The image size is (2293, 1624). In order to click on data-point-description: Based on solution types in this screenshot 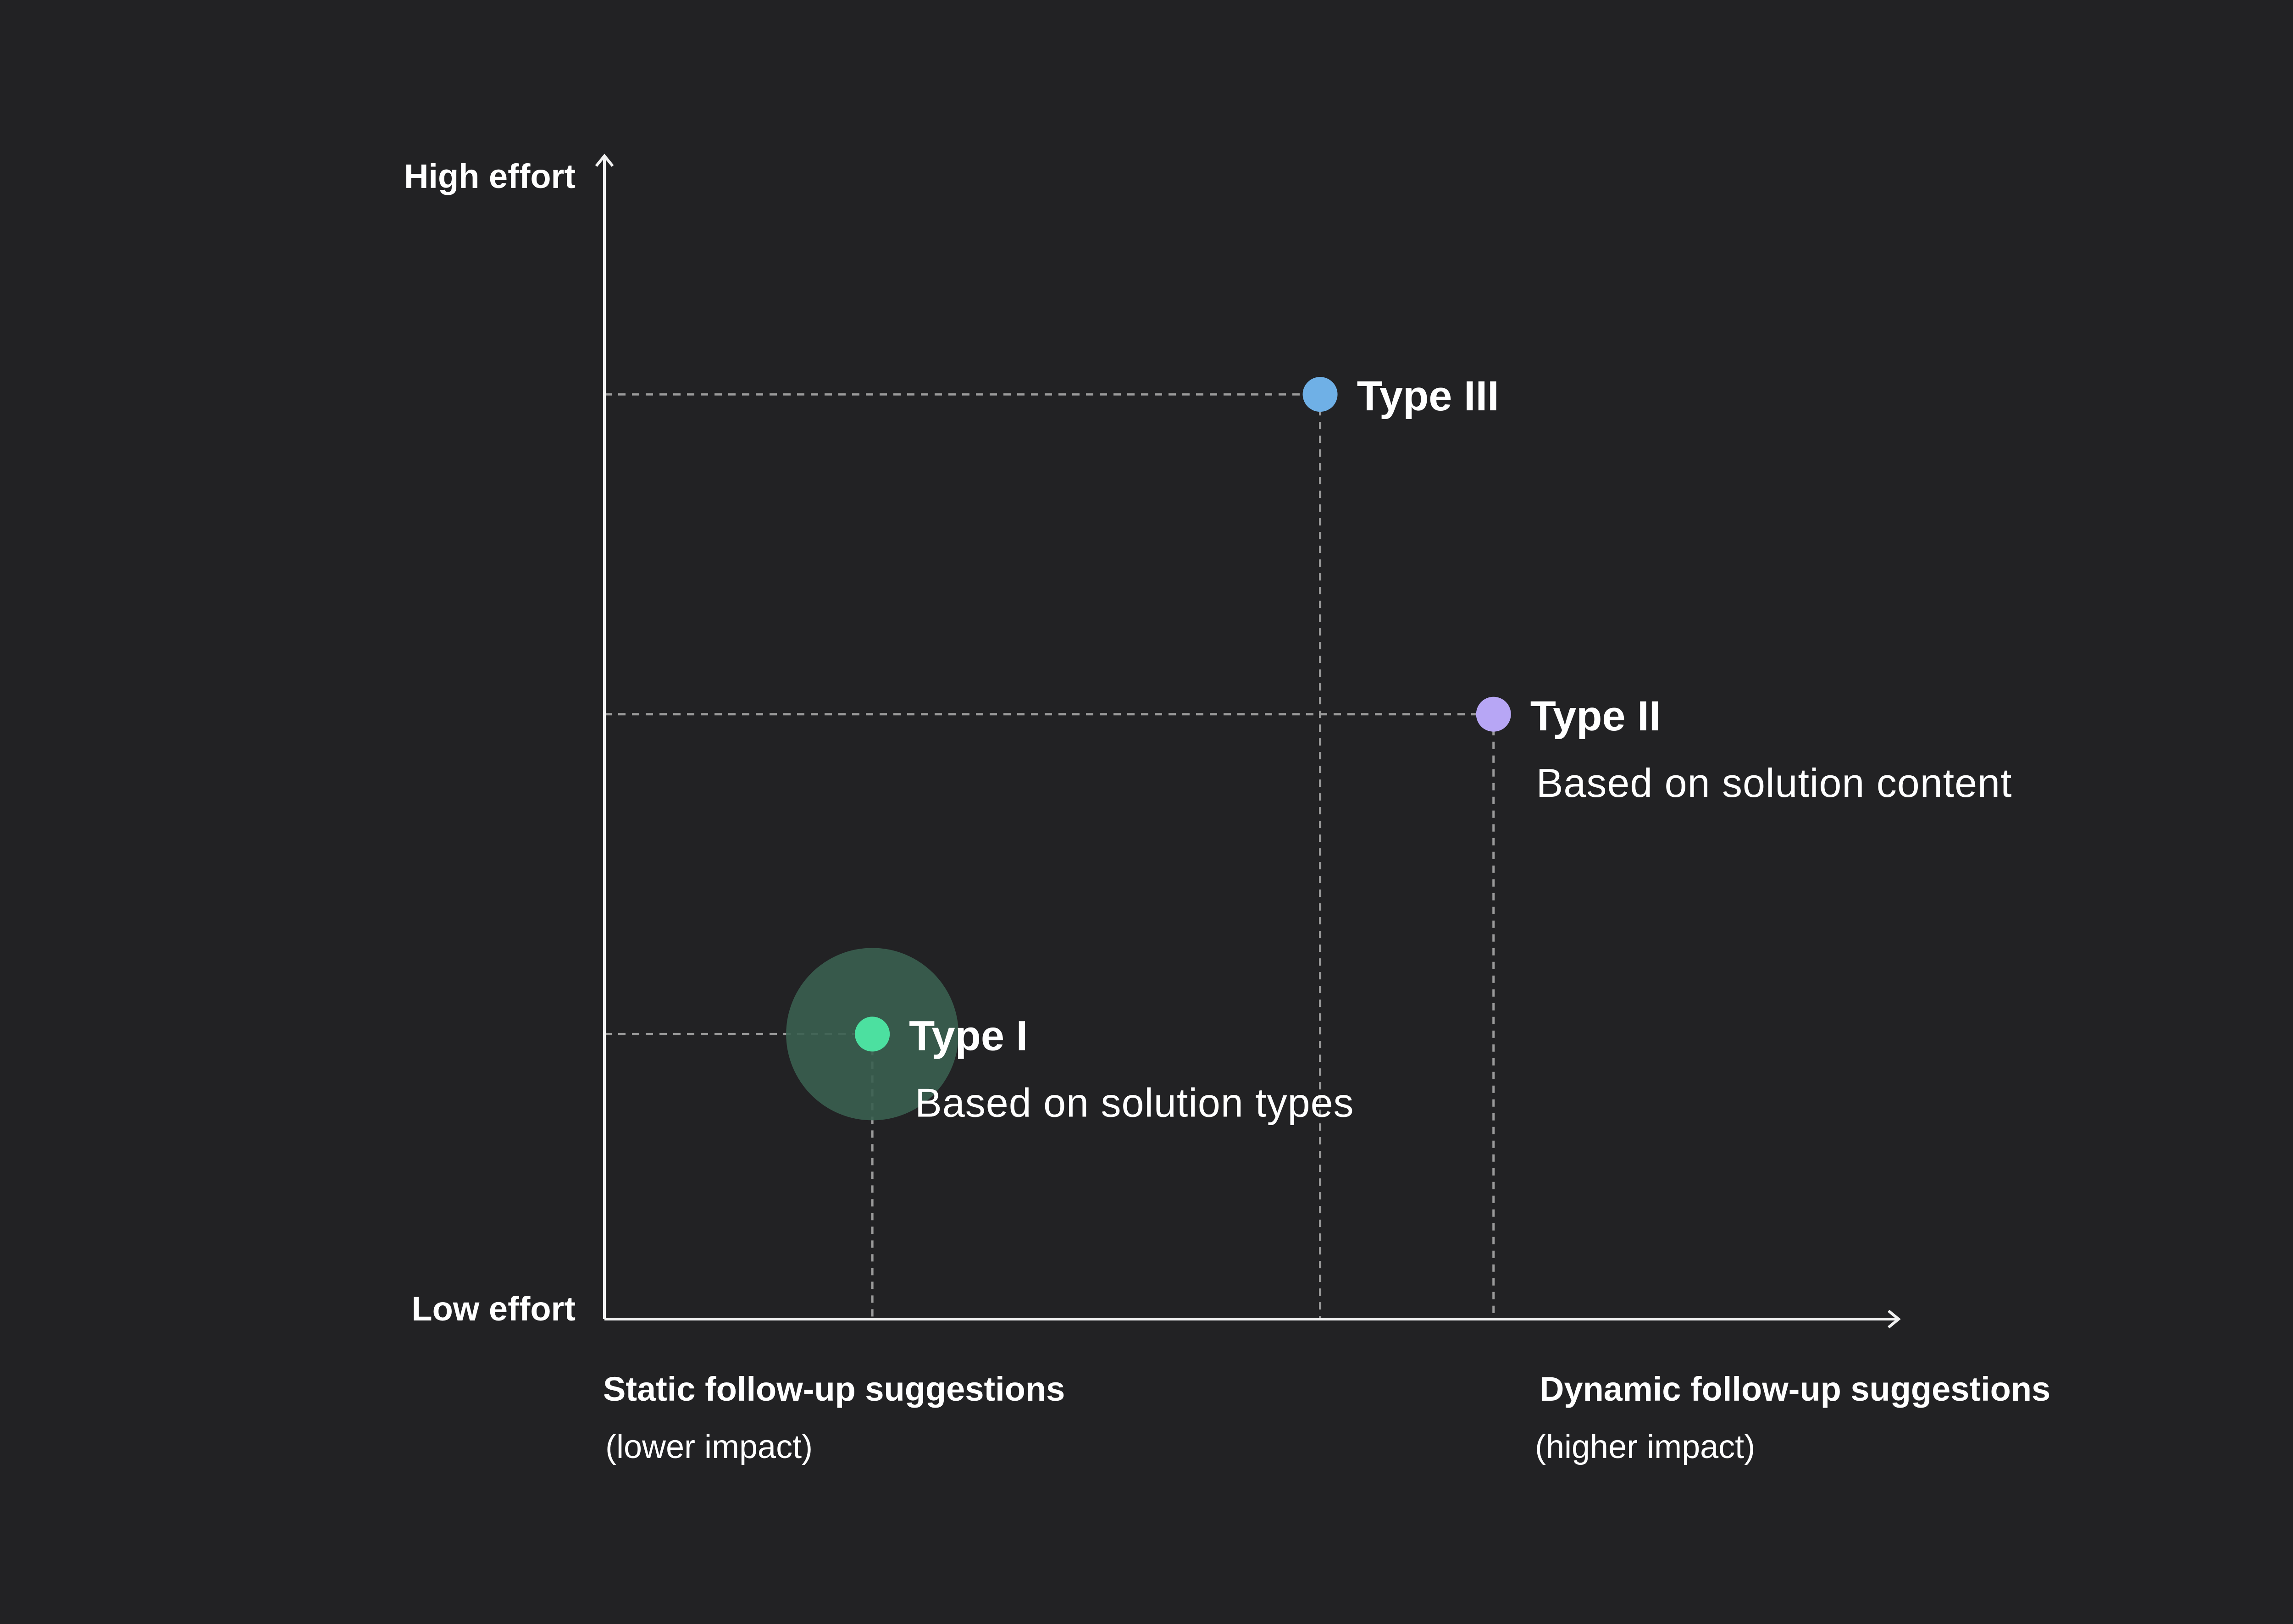, I will do `click(1134, 1102)`.